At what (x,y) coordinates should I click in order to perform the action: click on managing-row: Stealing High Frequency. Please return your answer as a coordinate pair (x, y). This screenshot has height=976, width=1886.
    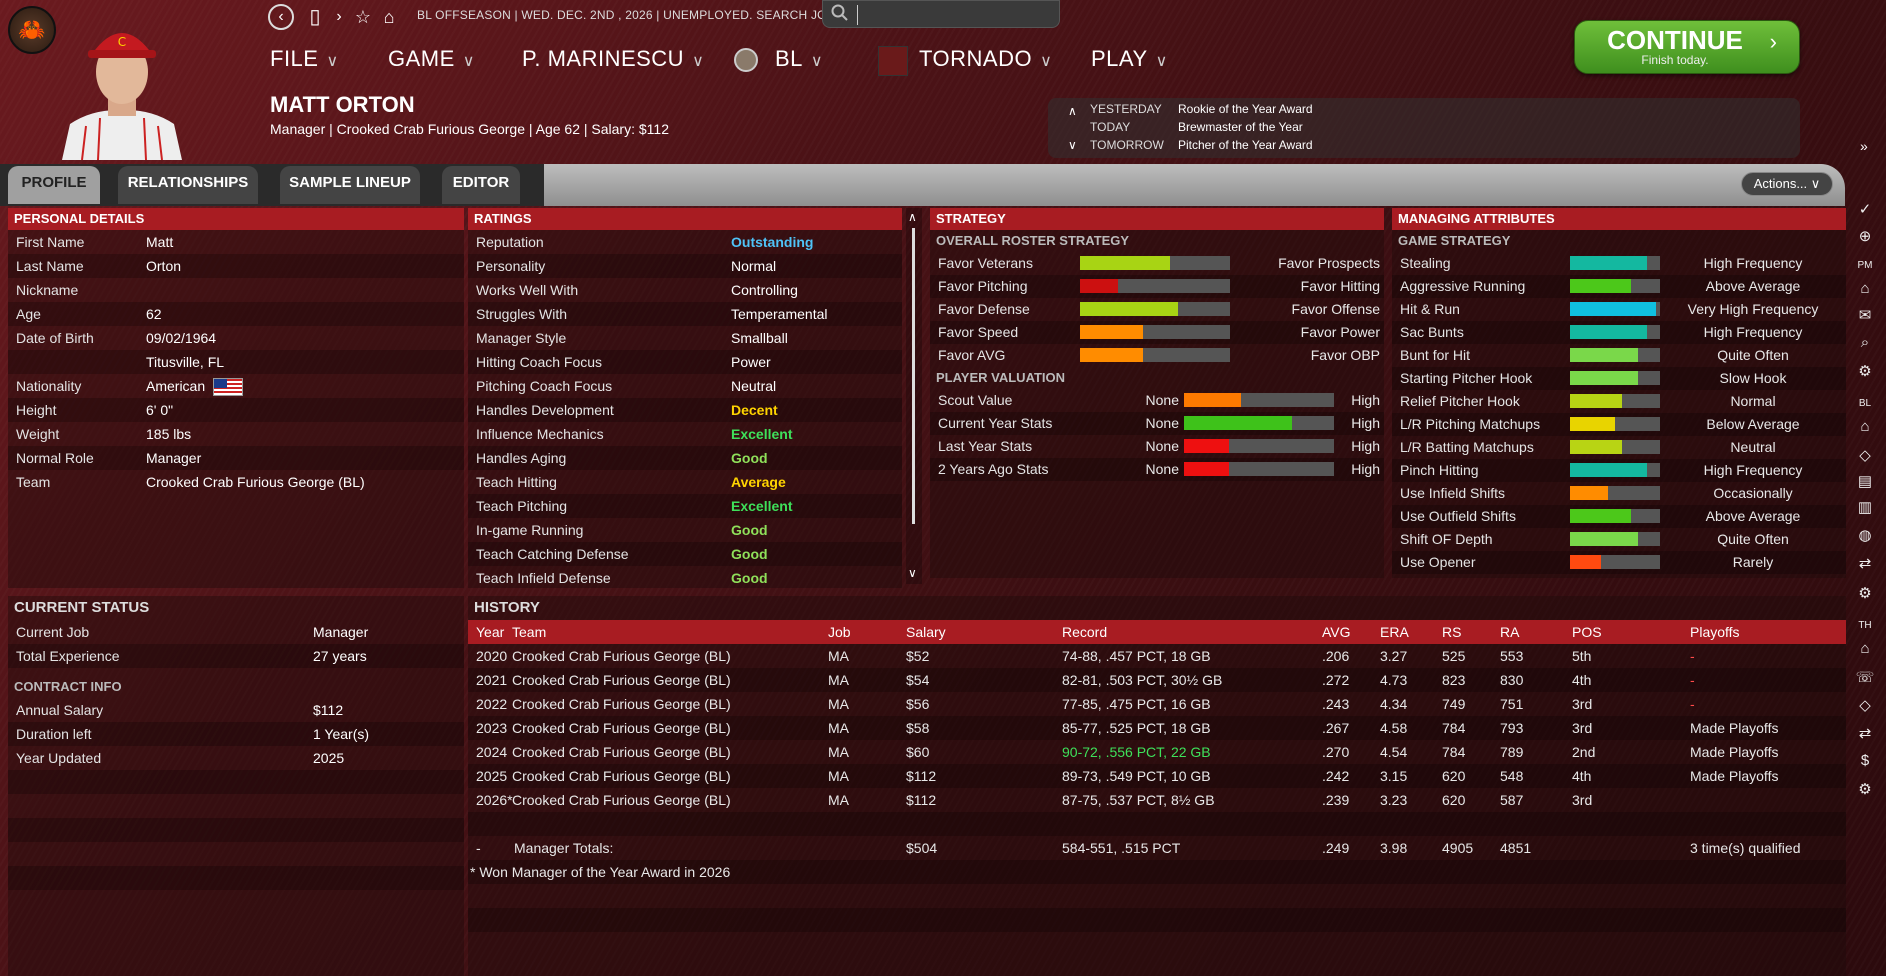
    Looking at the image, I should click on (1619, 263).